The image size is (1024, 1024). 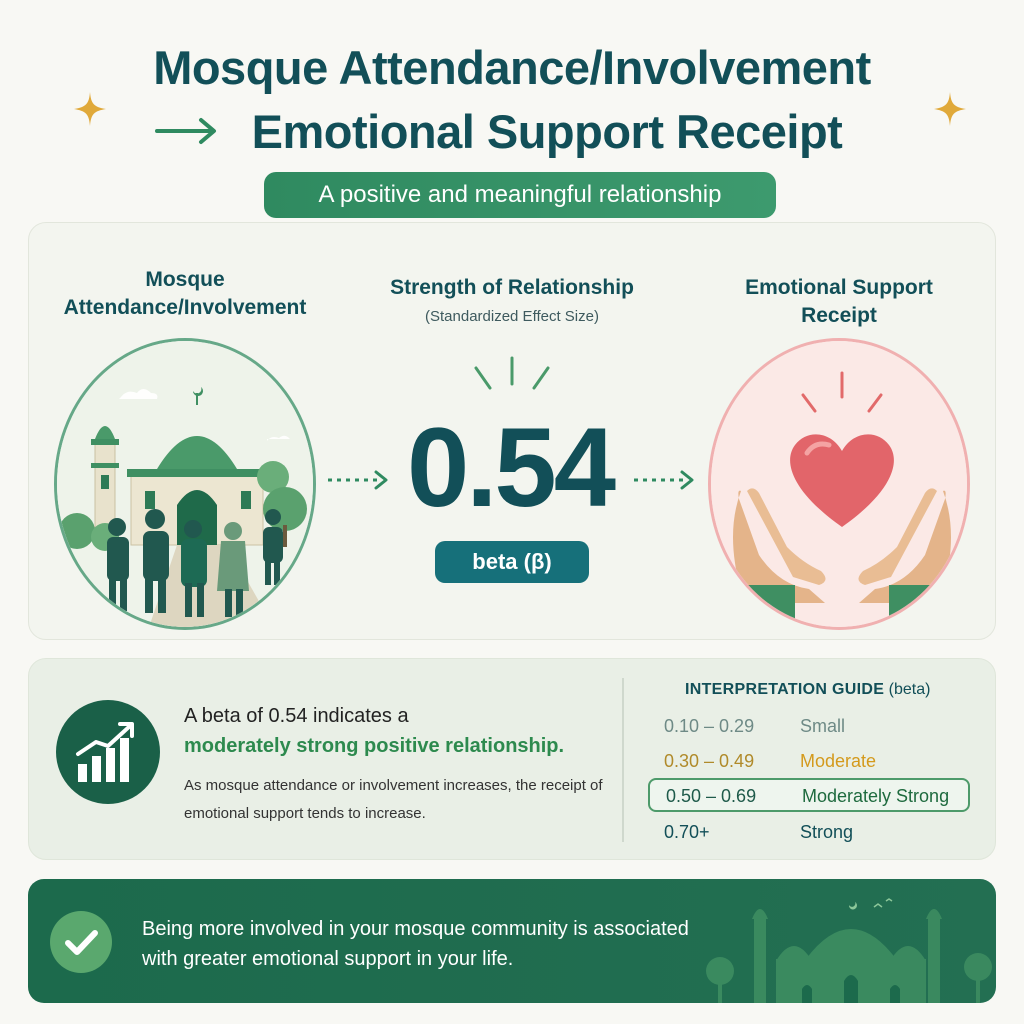 I want to click on center-column-heading: Strength of Relationship, so click(x=512, y=287).